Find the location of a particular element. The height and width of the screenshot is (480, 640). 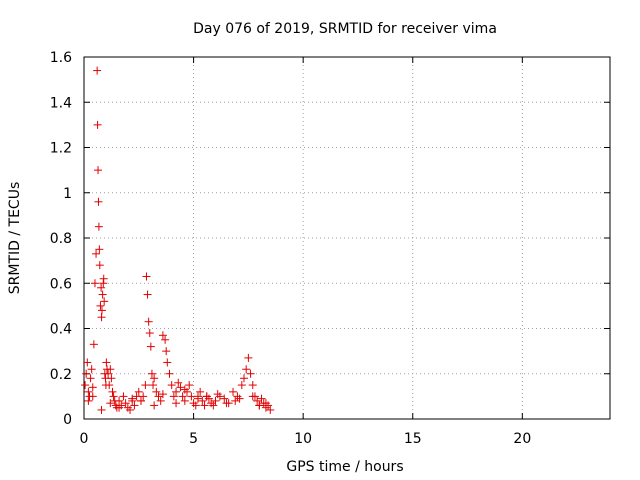

y-tick-label: 1.6 is located at coordinates (61, 58).